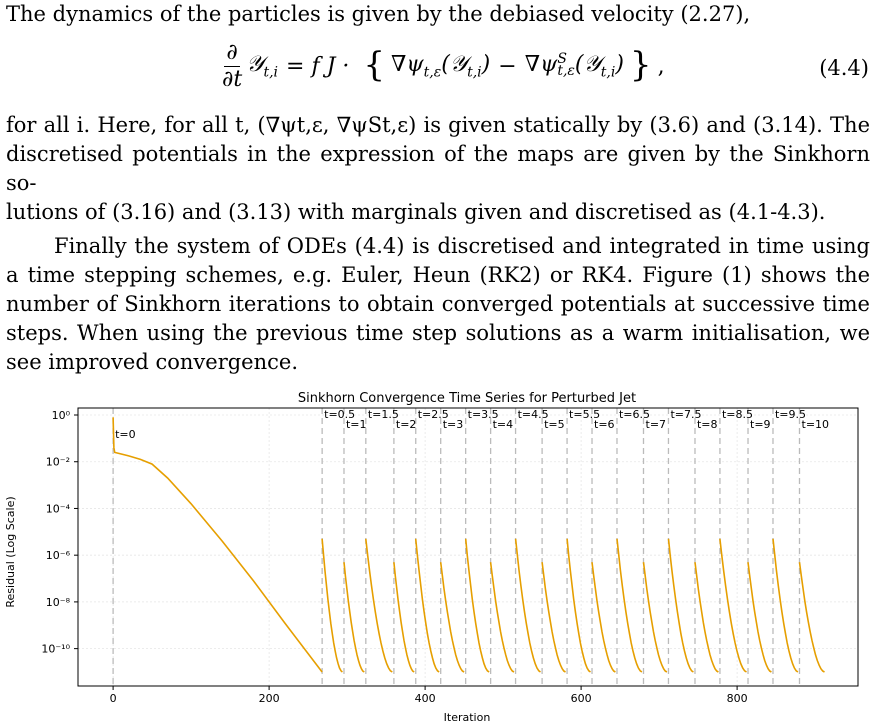  Describe the element at coordinates (760, 424) in the screenshot. I see `time-marker-label: t=9` at that location.